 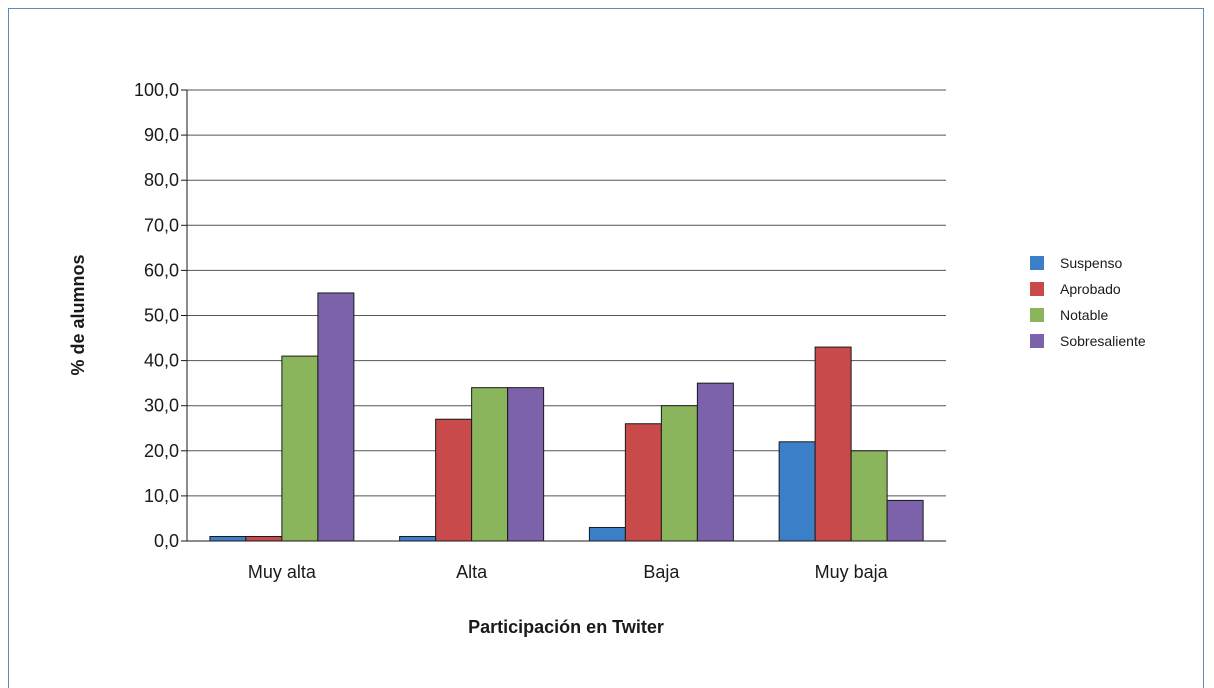 I want to click on legend-swatch-notable, so click(x=1037, y=315).